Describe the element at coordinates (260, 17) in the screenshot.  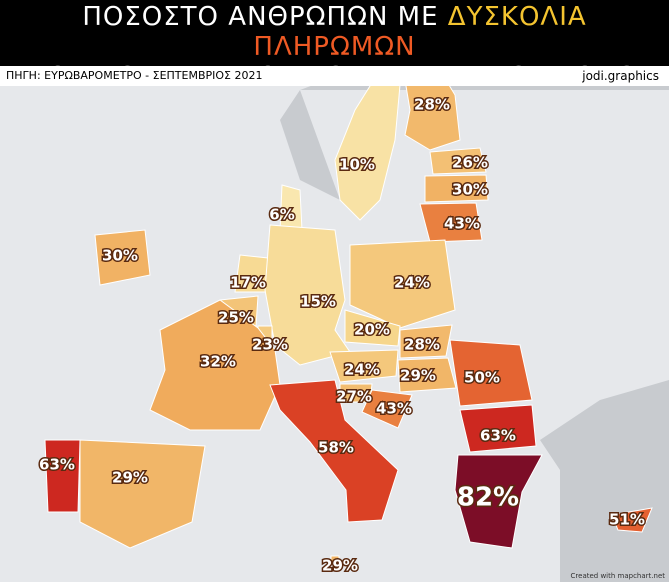
I see `title-part: ΠΟΣΟΣΤΟ ΑΝΘΡΩΠΩΝ ΜΕ` at that location.